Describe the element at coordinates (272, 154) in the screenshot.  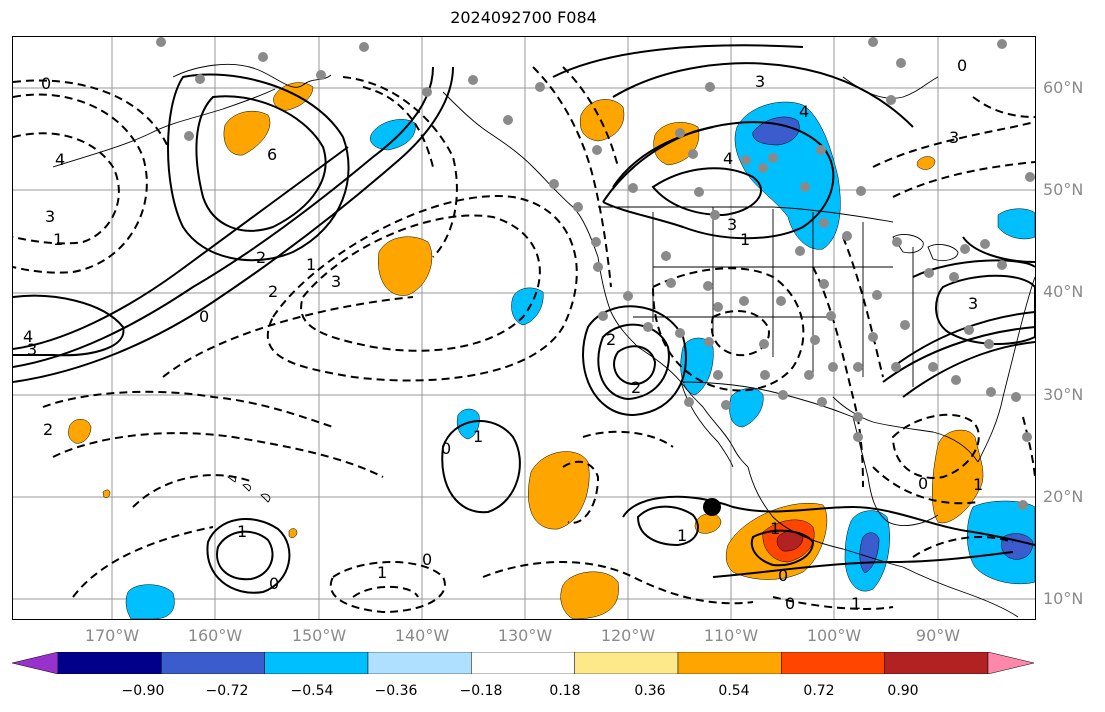
I see `contour-label: 6` at that location.